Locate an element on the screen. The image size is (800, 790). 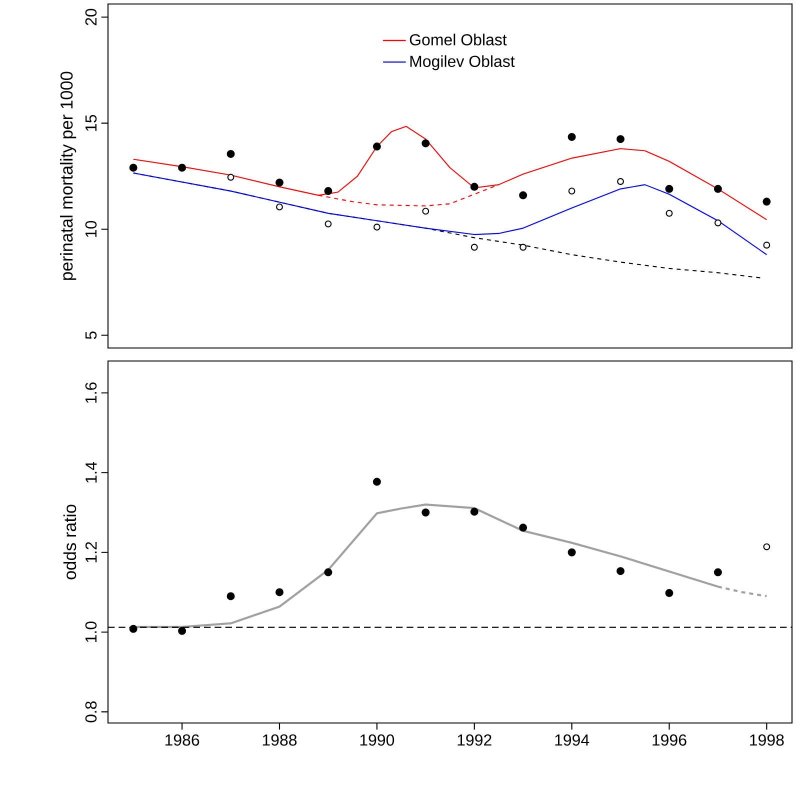
y-tick-label: 15 is located at coordinates (91, 122).